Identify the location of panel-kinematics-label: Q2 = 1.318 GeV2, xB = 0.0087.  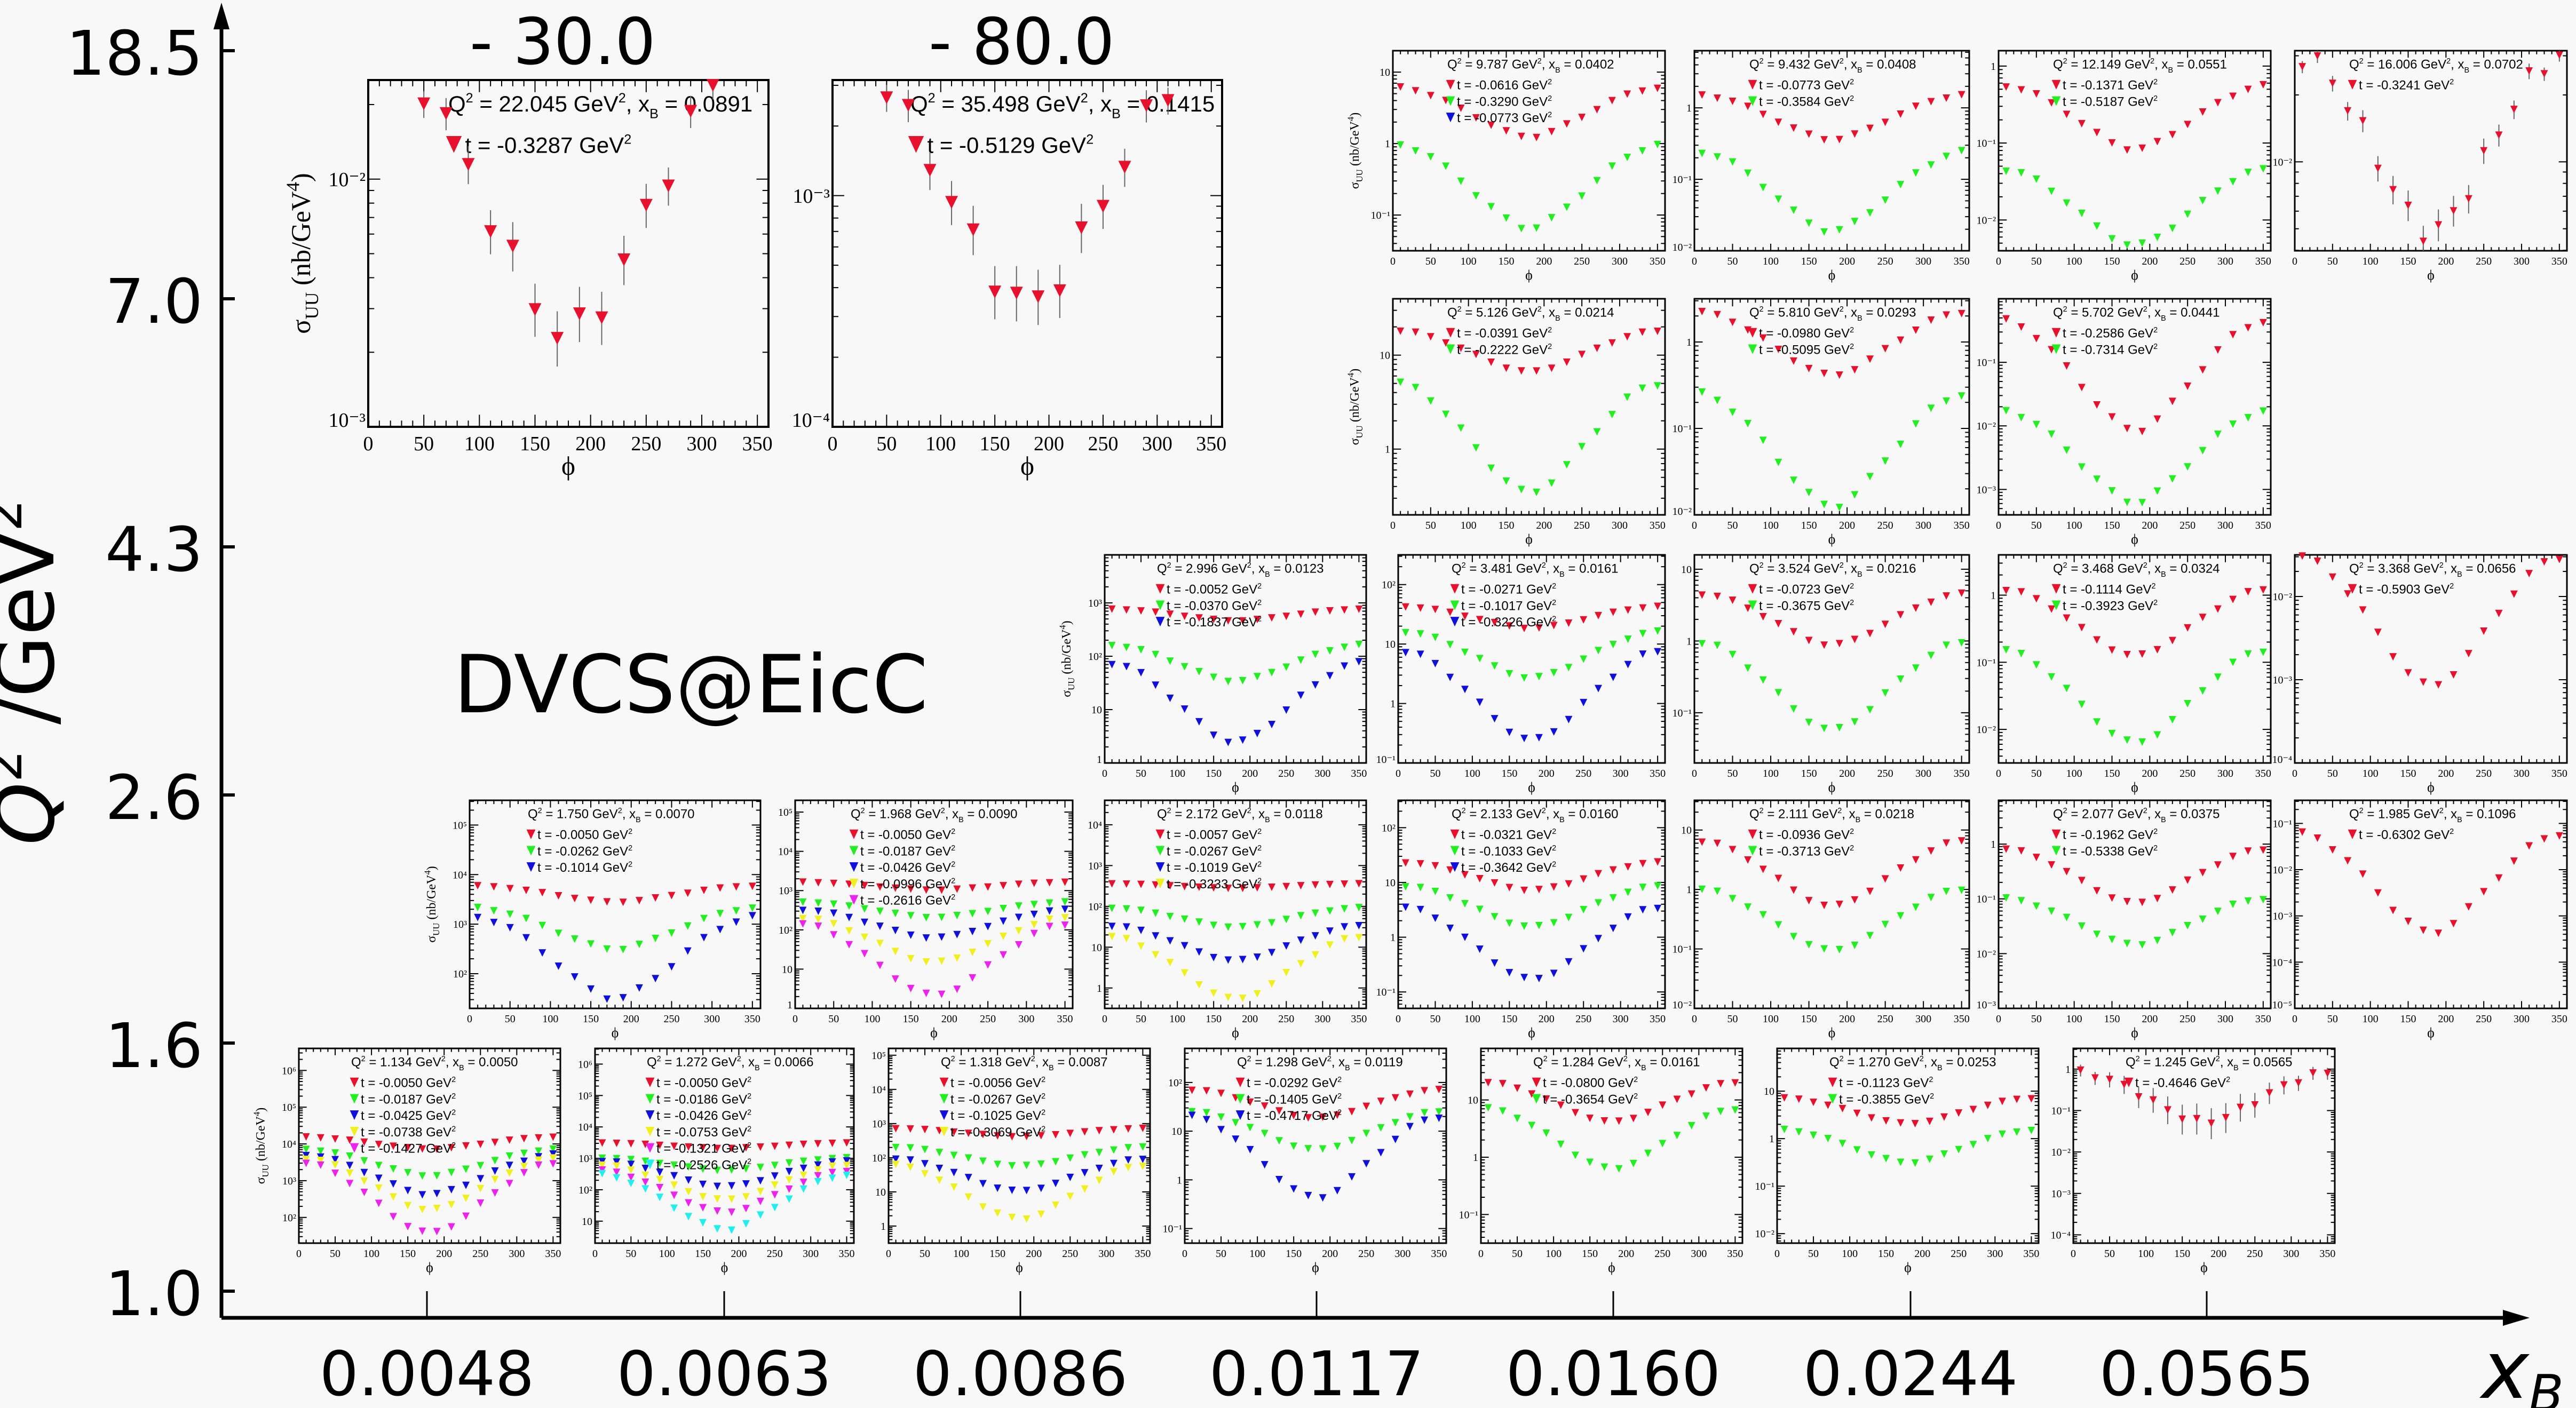
(1024, 1063).